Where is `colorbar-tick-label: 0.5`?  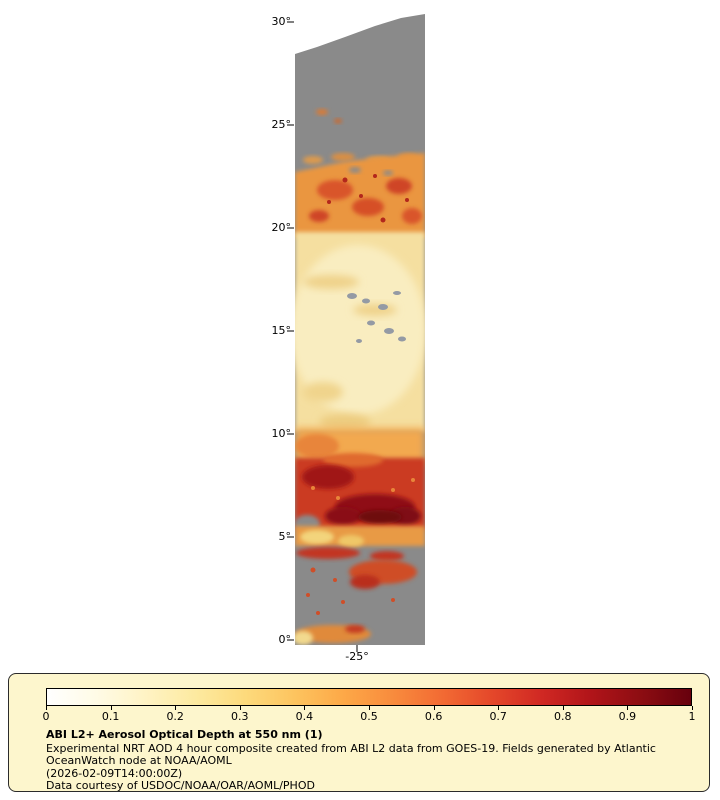 colorbar-tick-label: 0.5 is located at coordinates (369, 716).